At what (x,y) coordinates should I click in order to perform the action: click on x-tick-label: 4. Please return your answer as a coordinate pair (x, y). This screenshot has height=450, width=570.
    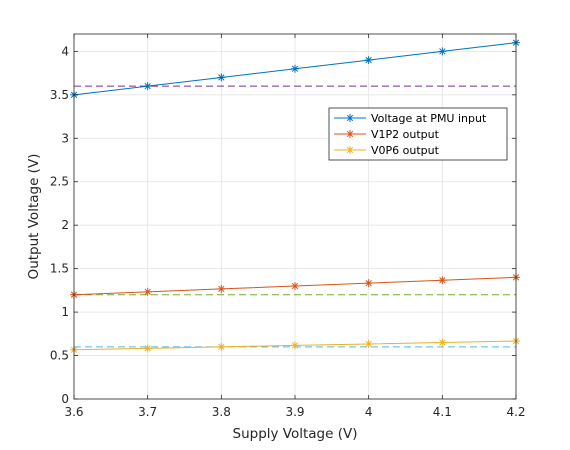
    Looking at the image, I should click on (369, 412).